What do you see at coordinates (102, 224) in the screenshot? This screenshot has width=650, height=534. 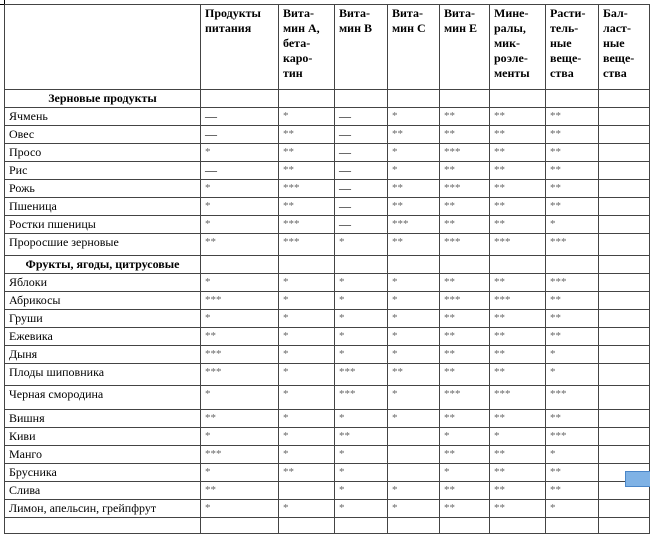 I see `product-name: Ростки пшеницы` at bounding box center [102, 224].